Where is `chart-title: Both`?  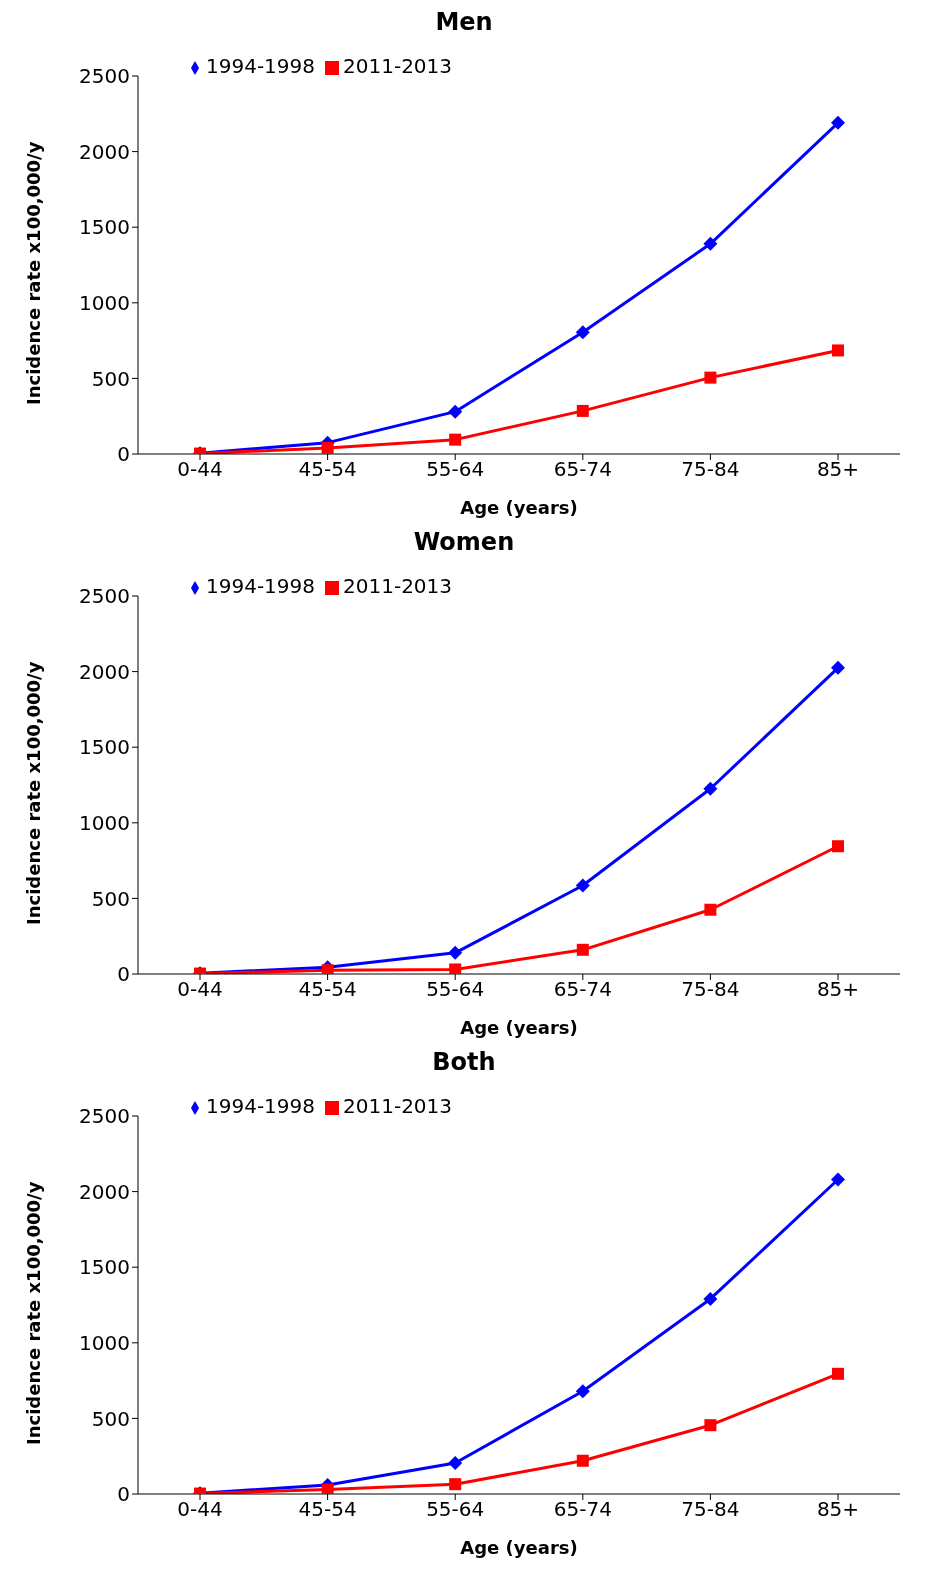 chart-title: Both is located at coordinates (464, 1063).